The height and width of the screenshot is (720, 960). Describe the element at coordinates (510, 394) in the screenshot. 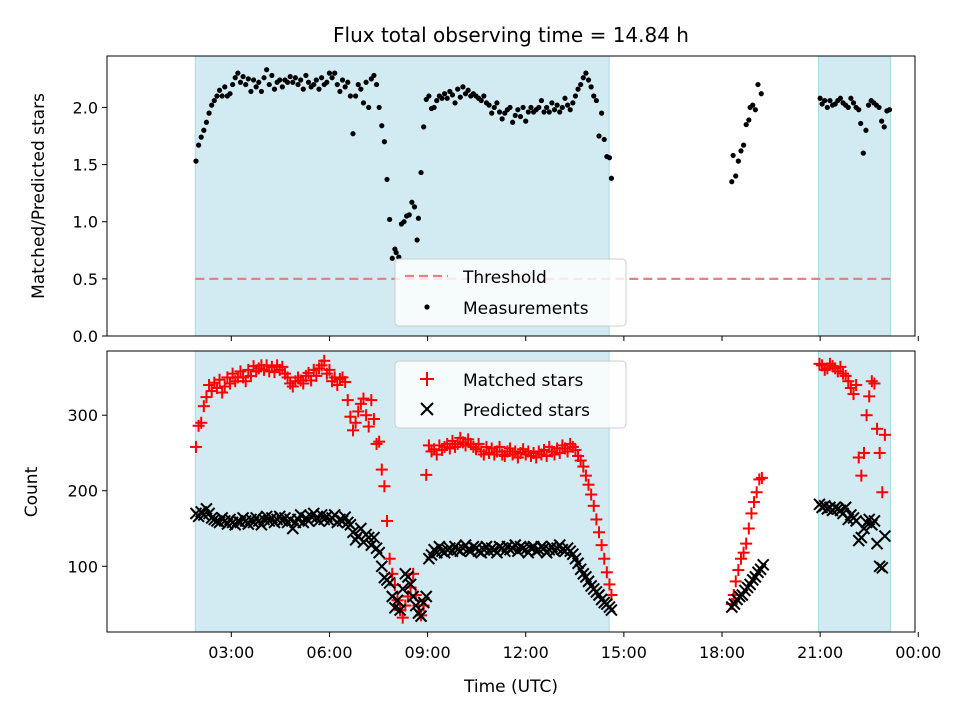

I see `bottom-legend-box` at that location.